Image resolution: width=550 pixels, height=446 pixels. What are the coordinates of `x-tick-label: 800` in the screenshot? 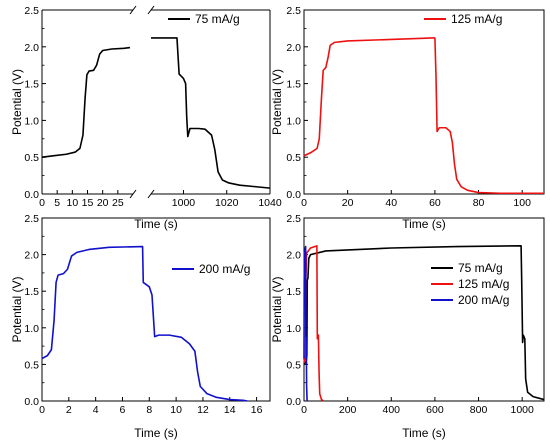 It's located at (479, 410).